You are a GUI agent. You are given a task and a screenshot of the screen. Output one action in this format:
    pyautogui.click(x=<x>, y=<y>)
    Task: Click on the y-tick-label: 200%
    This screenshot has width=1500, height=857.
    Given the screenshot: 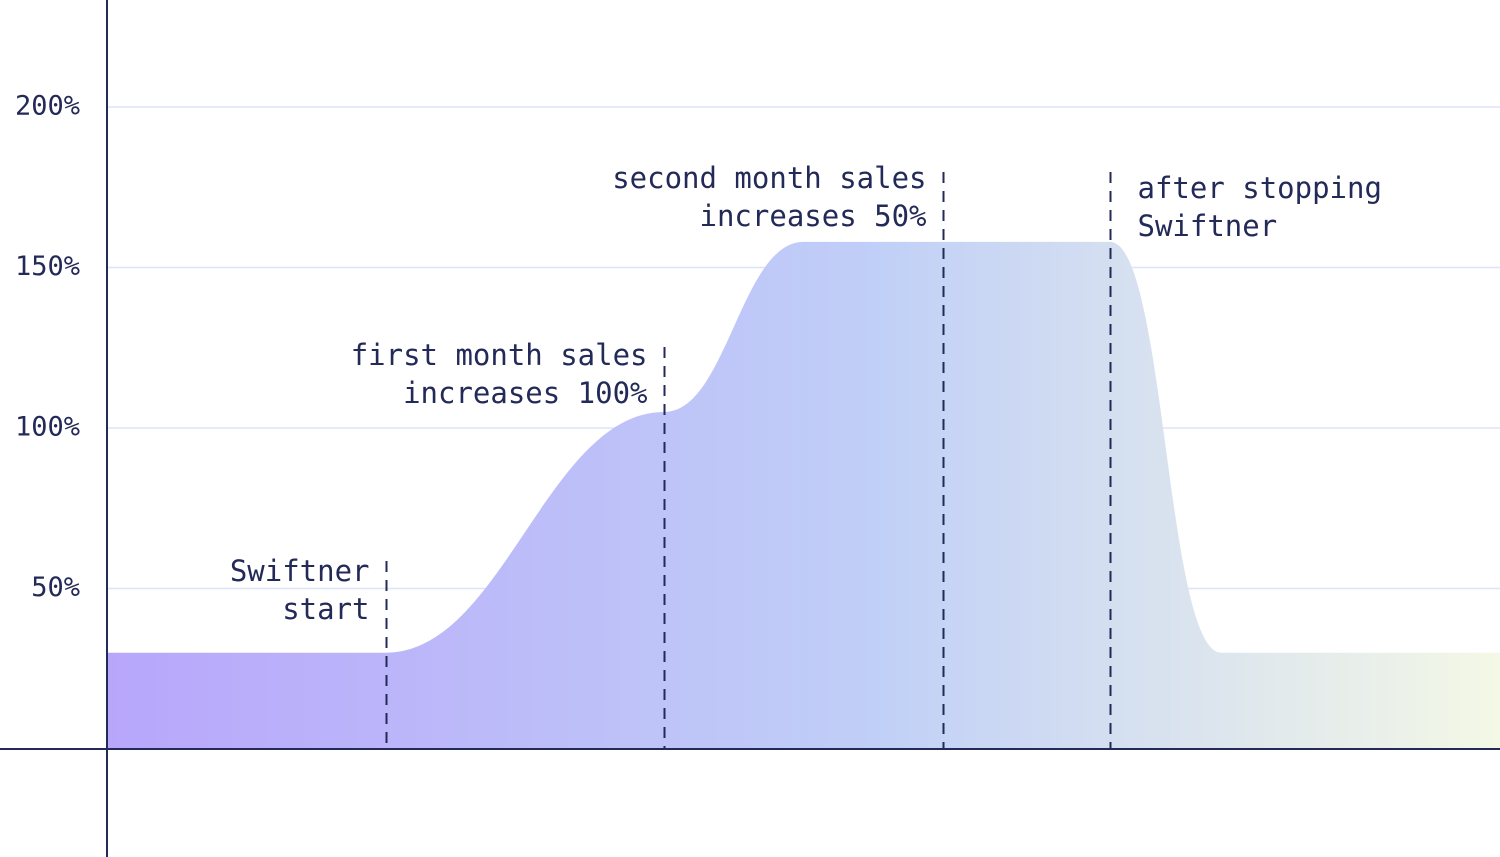 What is the action you would take?
    pyautogui.click(x=47, y=106)
    